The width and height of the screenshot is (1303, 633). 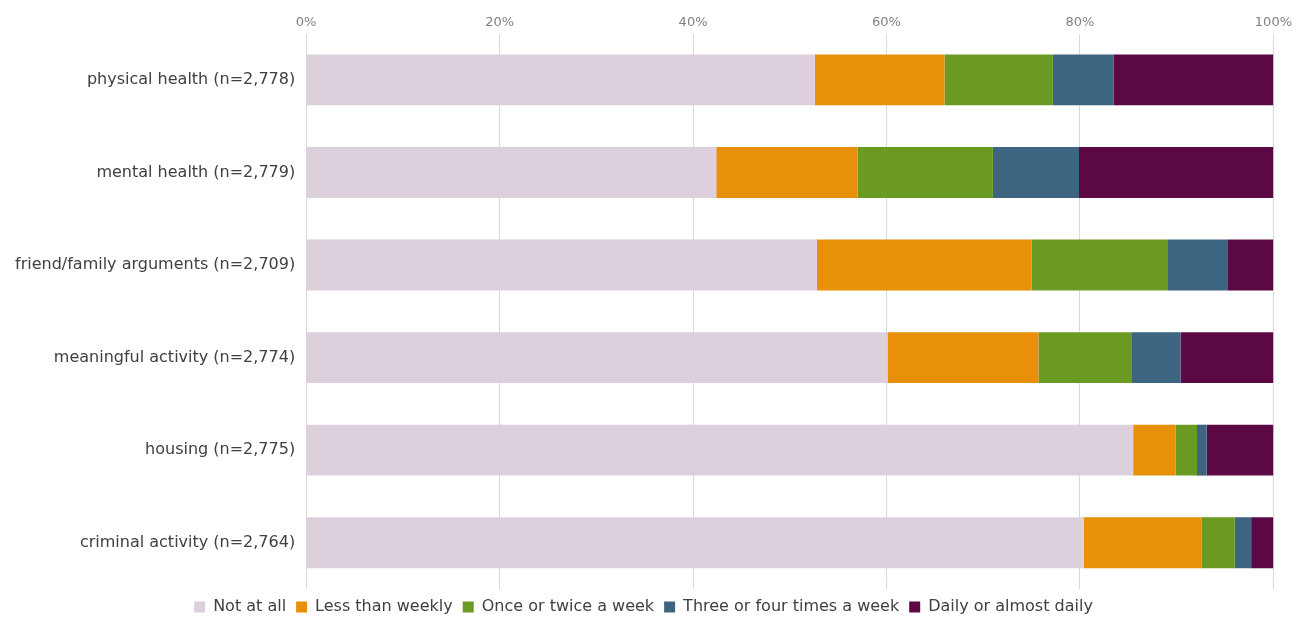 What do you see at coordinates (384, 606) in the screenshot?
I see `legend-label: Less than weekly` at bounding box center [384, 606].